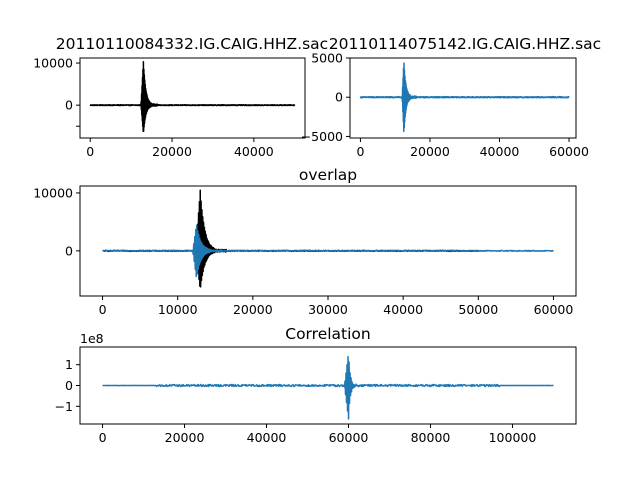 This screenshot has height=480, width=640. Describe the element at coordinates (69, 250) in the screenshot. I see `panel-3-ytick-label: 0` at that location.